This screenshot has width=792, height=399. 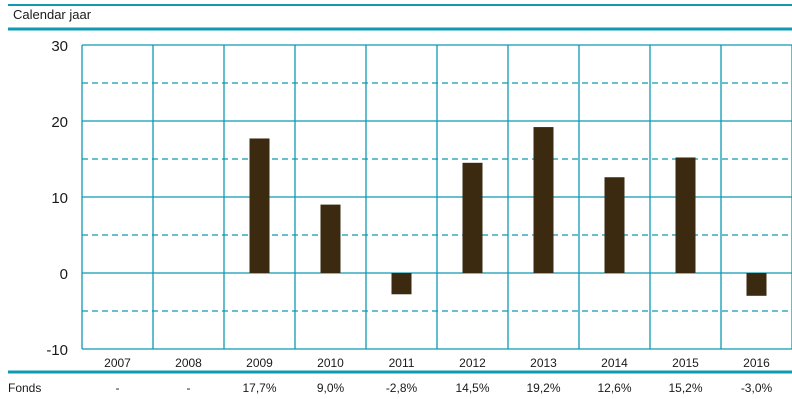 I want to click on x-category-label: 2010, so click(x=330, y=363).